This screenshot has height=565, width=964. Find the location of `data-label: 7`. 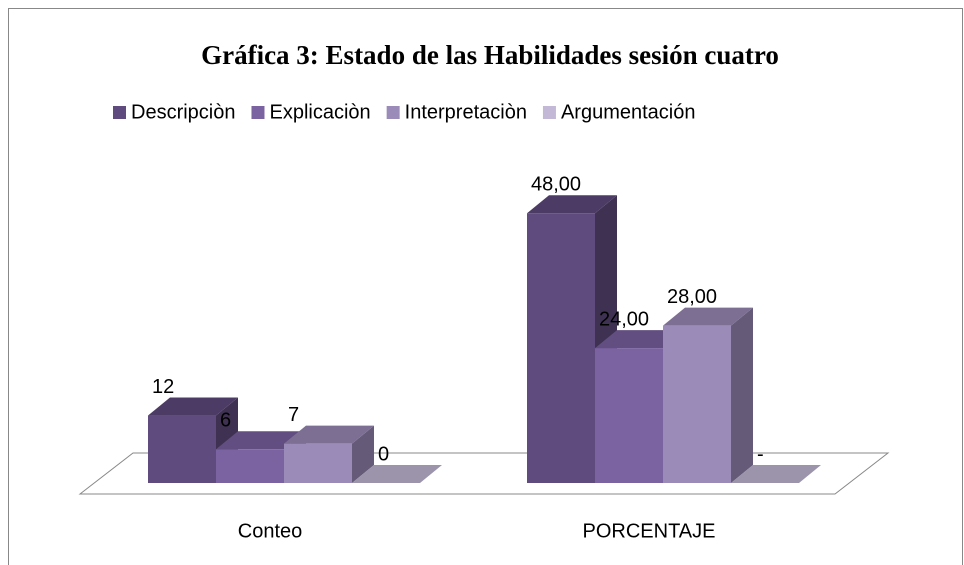

data-label: 7 is located at coordinates (293, 415).